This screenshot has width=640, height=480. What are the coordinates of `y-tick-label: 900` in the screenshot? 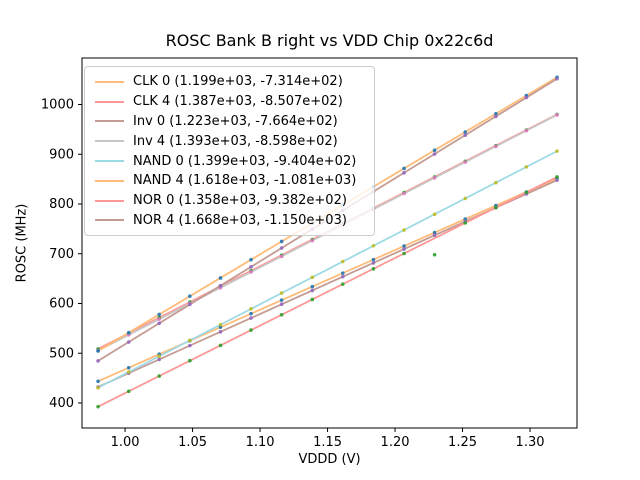 It's located at (61, 154).